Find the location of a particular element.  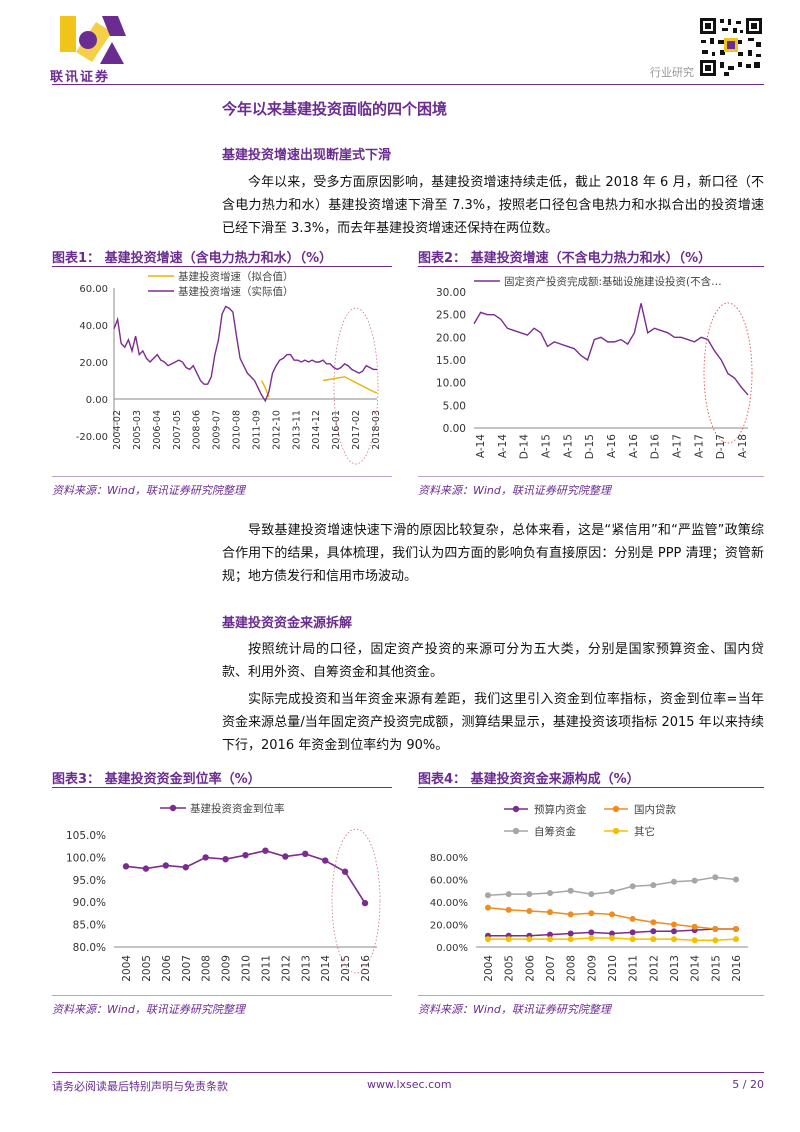

fig4-x-tick: 2010 is located at coordinates (613, 968).